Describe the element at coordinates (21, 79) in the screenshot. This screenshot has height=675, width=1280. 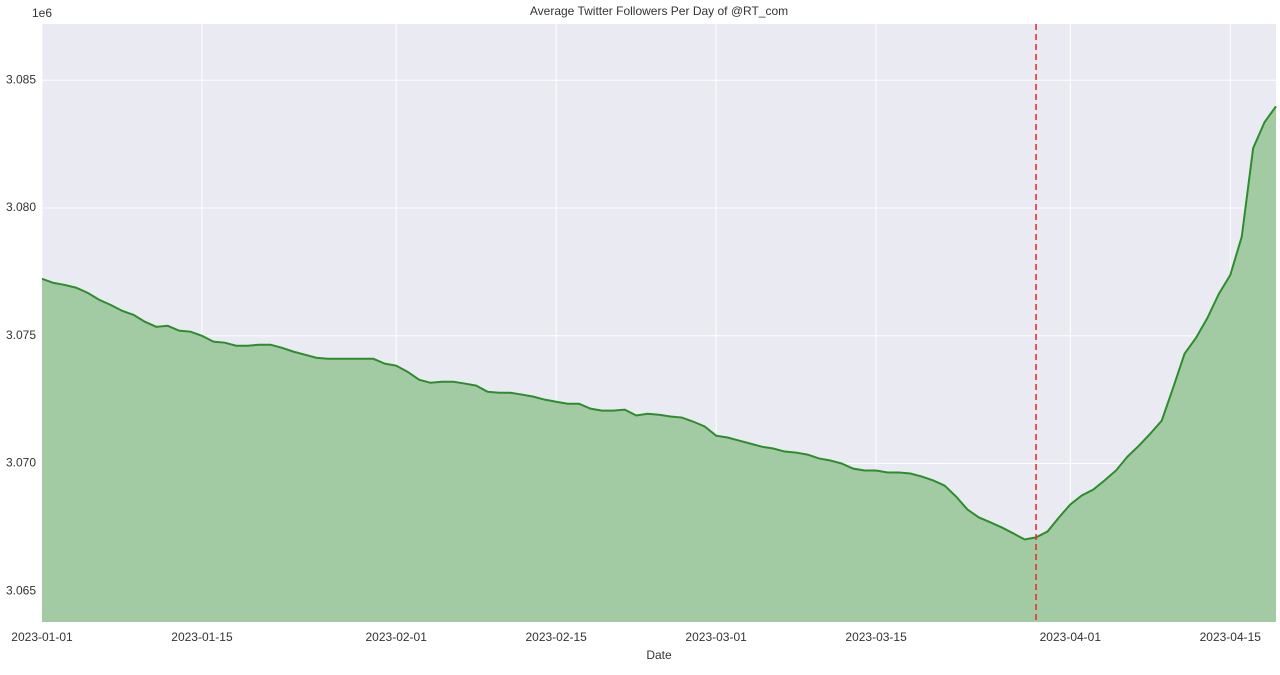
I see `y-tick-label: 3.085` at that location.